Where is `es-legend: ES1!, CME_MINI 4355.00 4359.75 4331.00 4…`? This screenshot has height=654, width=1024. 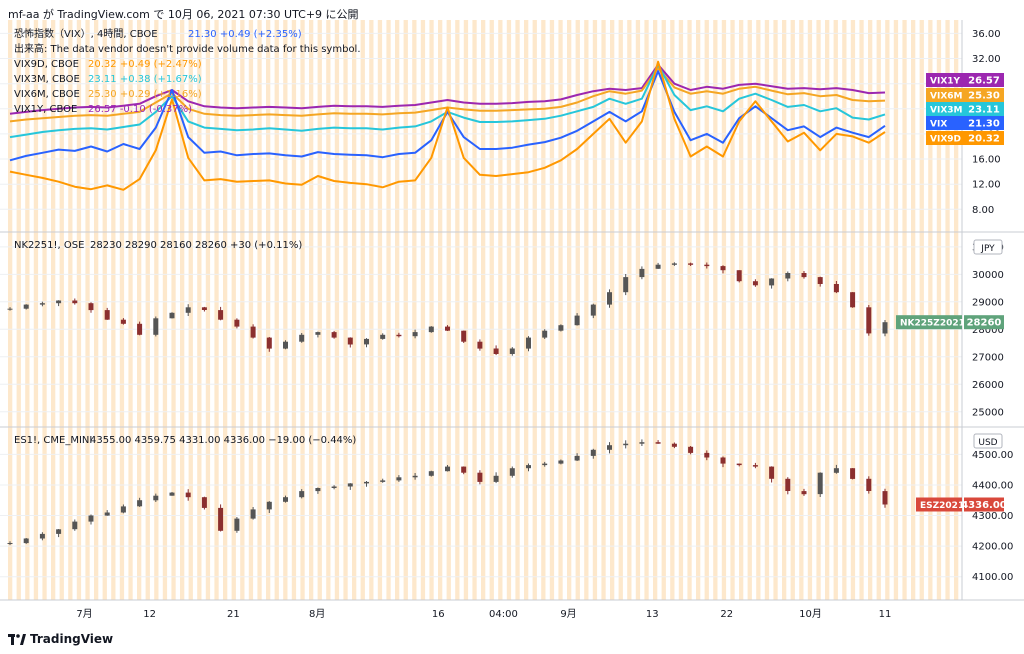 es-legend: ES1!, CME_MINI 4355.00 4359.75 4331.00 4… is located at coordinates (185, 440).